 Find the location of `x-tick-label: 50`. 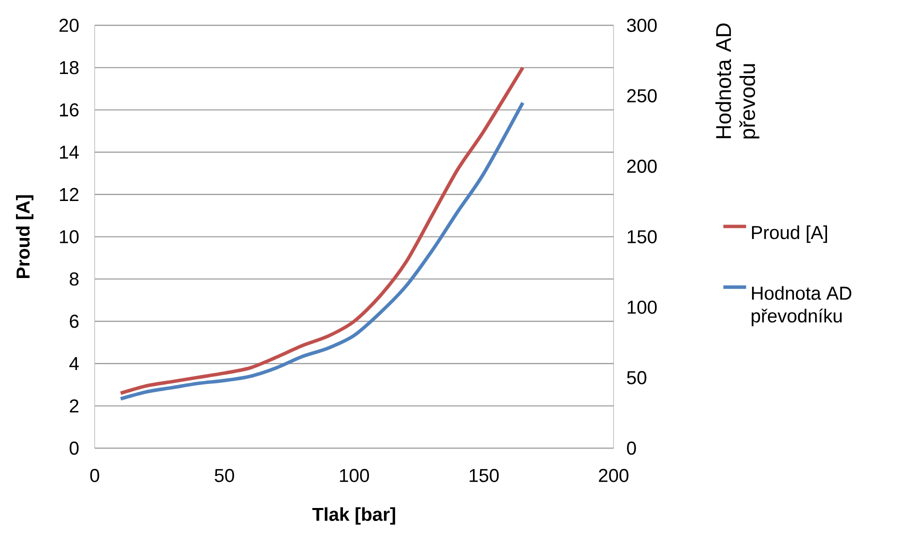

x-tick-label: 50 is located at coordinates (224, 475).